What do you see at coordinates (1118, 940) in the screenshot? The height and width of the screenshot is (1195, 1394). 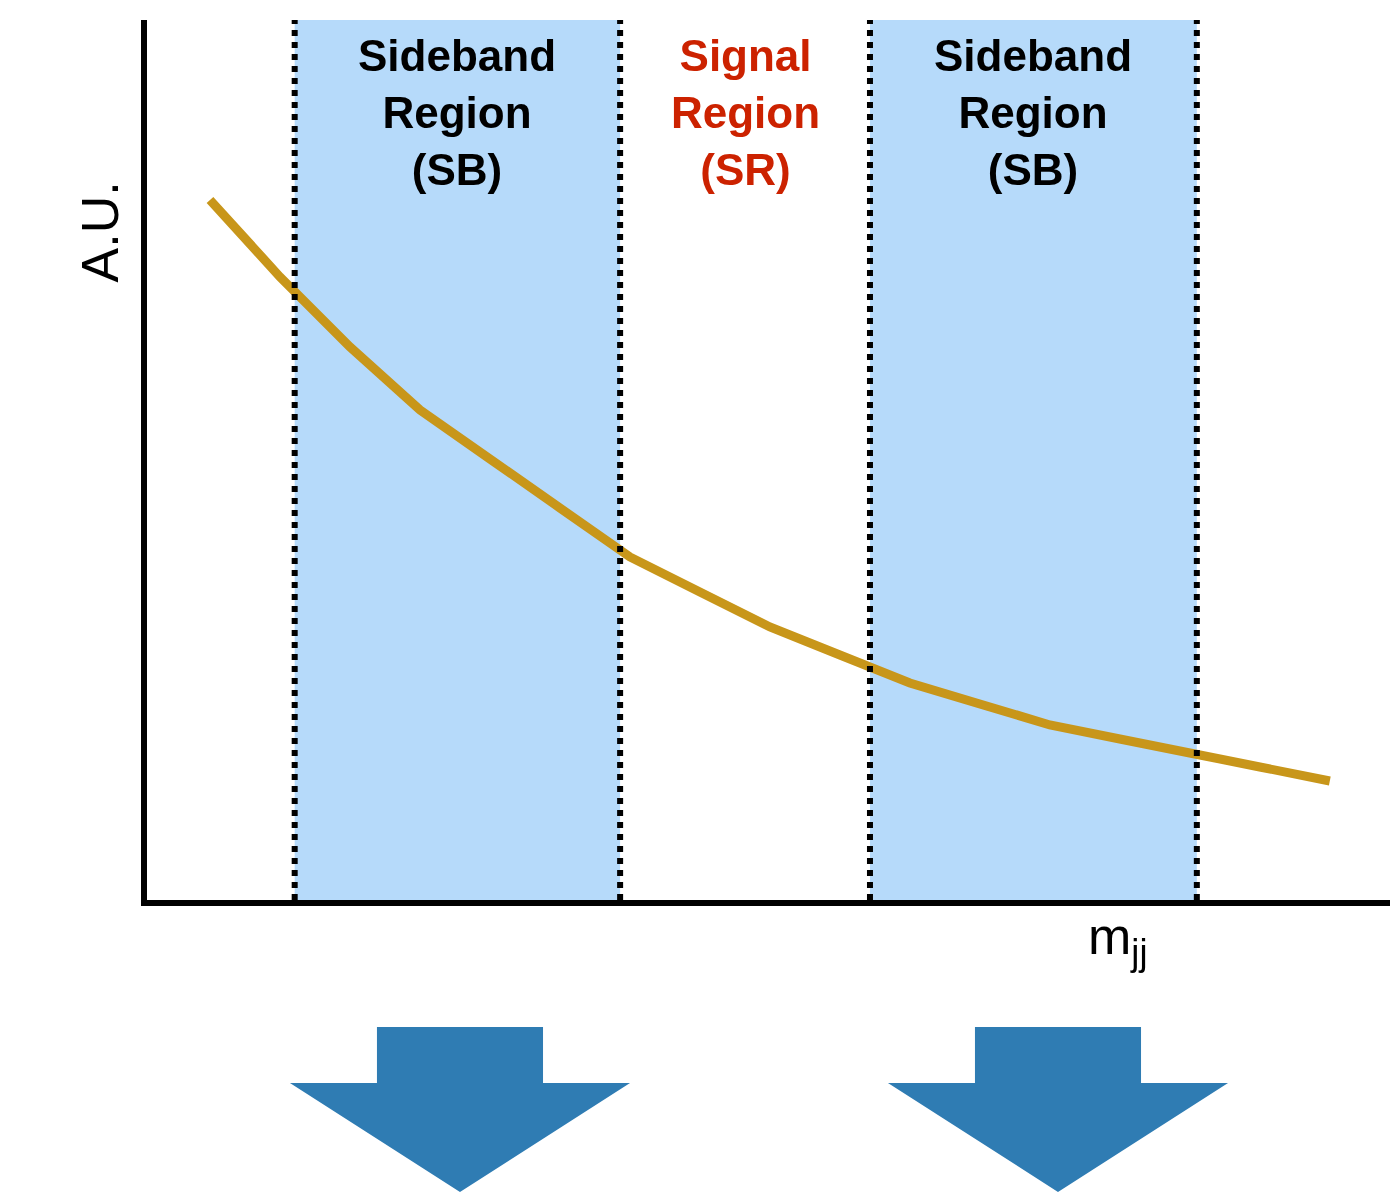 I see `x-axis-title: m$_{jj}$` at bounding box center [1118, 940].